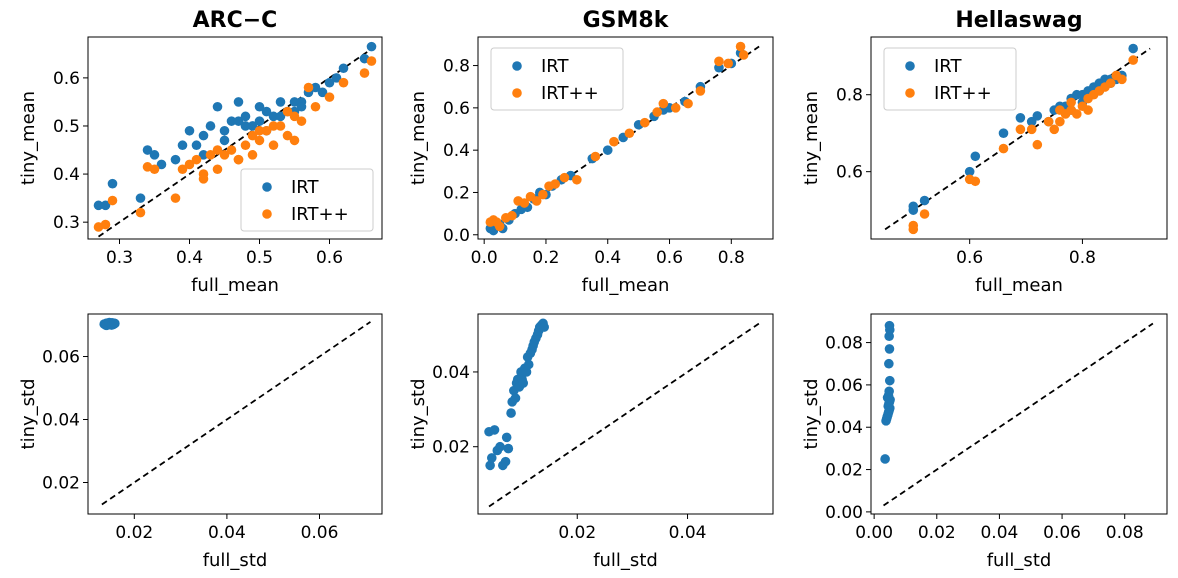 This screenshot has width=1178, height=578. I want to click on x-axis-label: full_mean, so click(1019, 285).